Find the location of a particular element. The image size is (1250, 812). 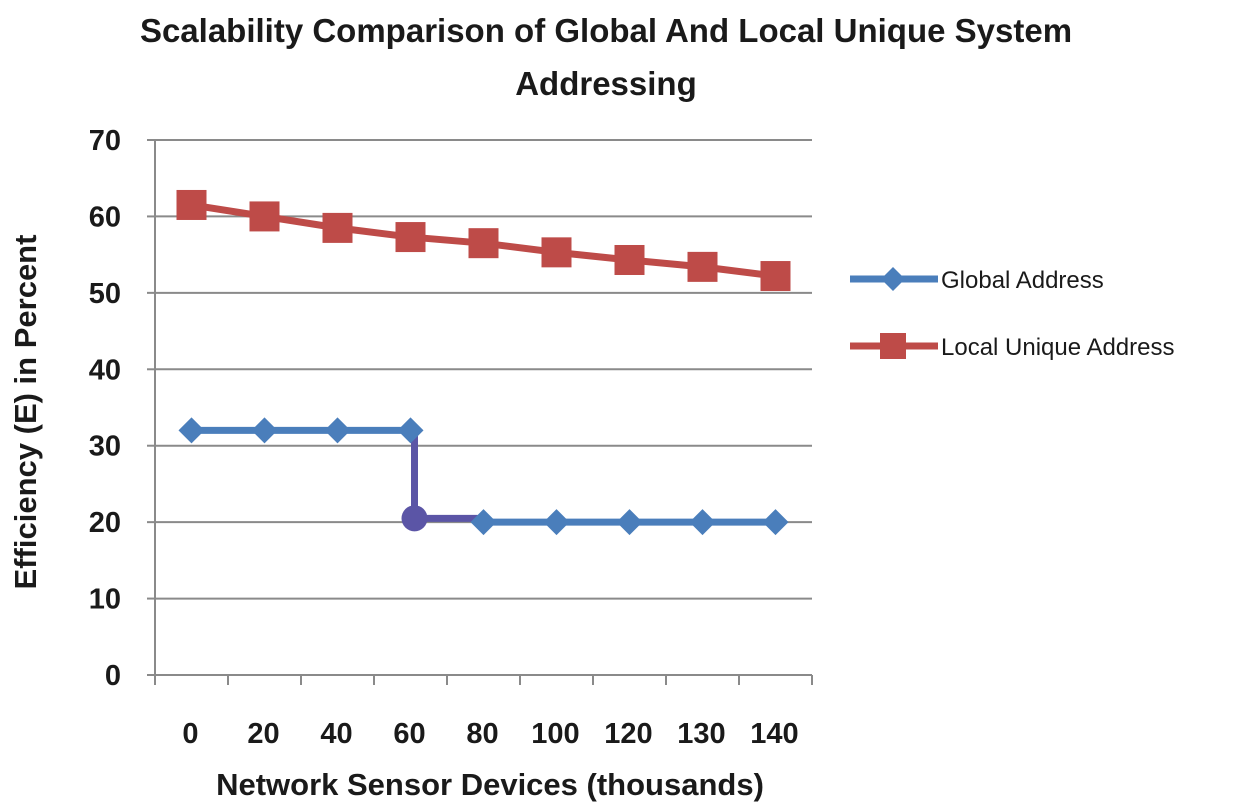

x-tick-label: 80 is located at coordinates (482, 734).